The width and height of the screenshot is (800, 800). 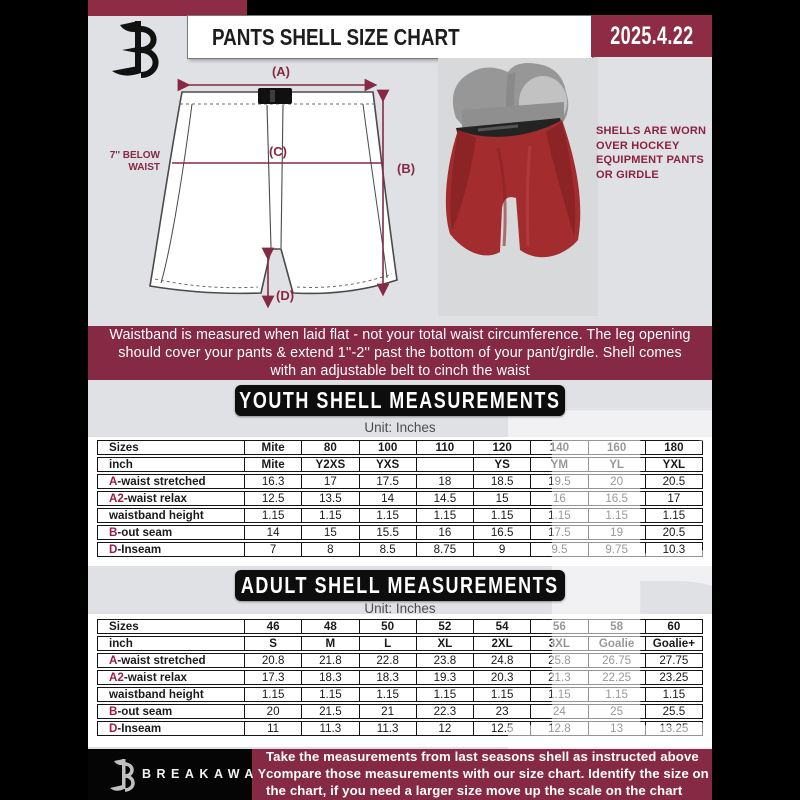 I want to click on date-badge: 2025.4.22, so click(x=651, y=36).